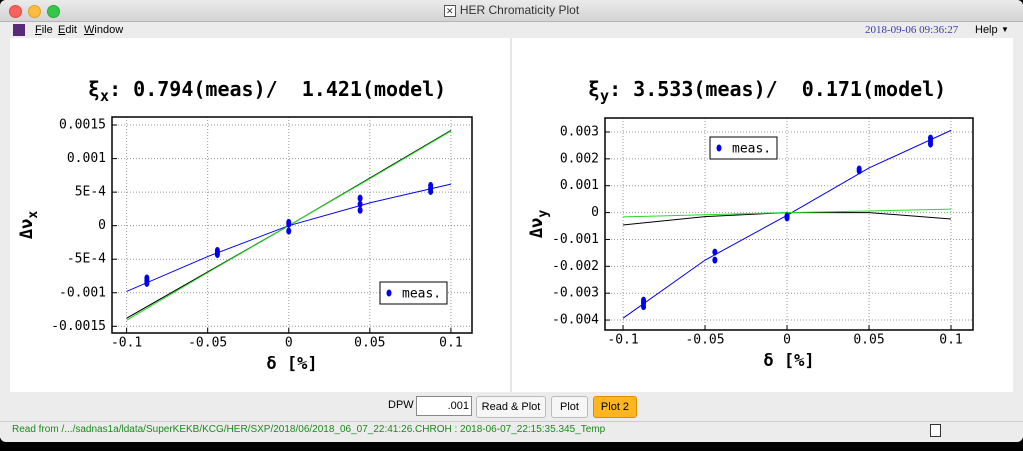 This screenshot has height=451, width=1023. I want to click on y-label-subscript: x, so click(33, 215).